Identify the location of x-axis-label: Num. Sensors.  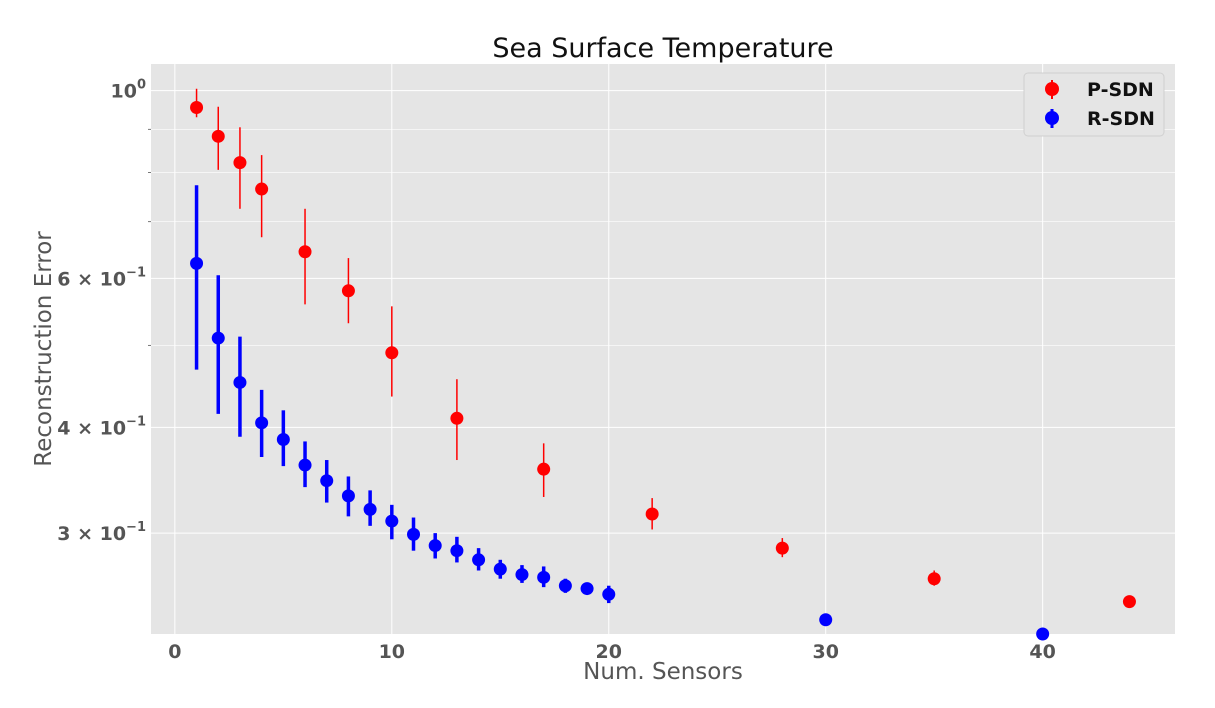
(663, 672).